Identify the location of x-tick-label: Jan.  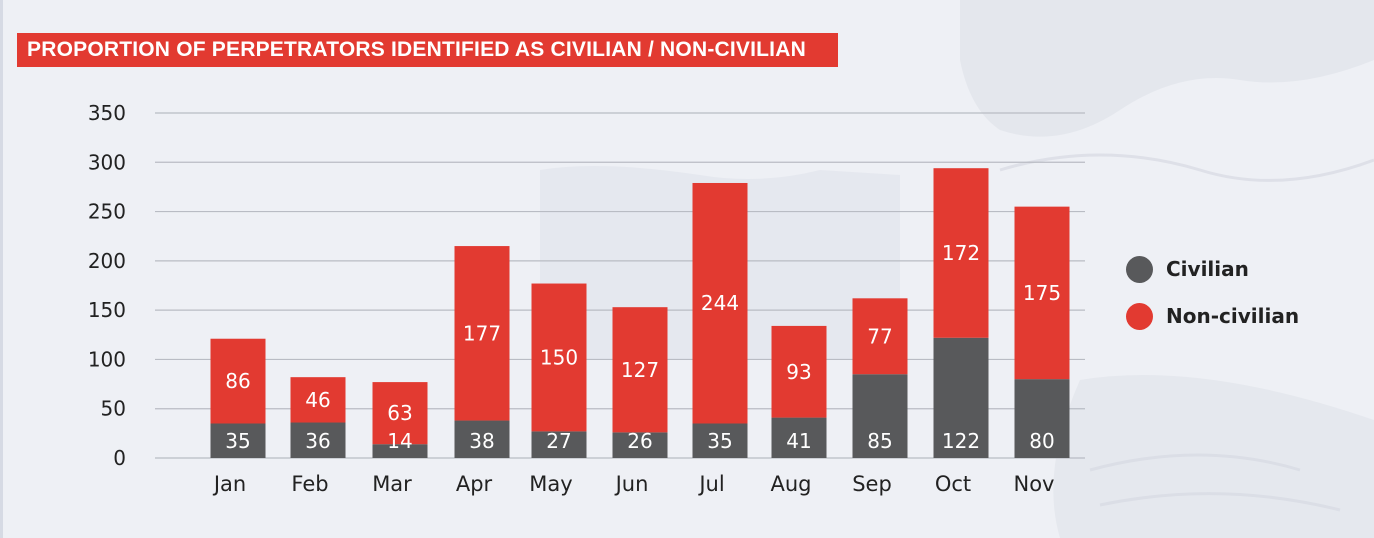
(229, 484).